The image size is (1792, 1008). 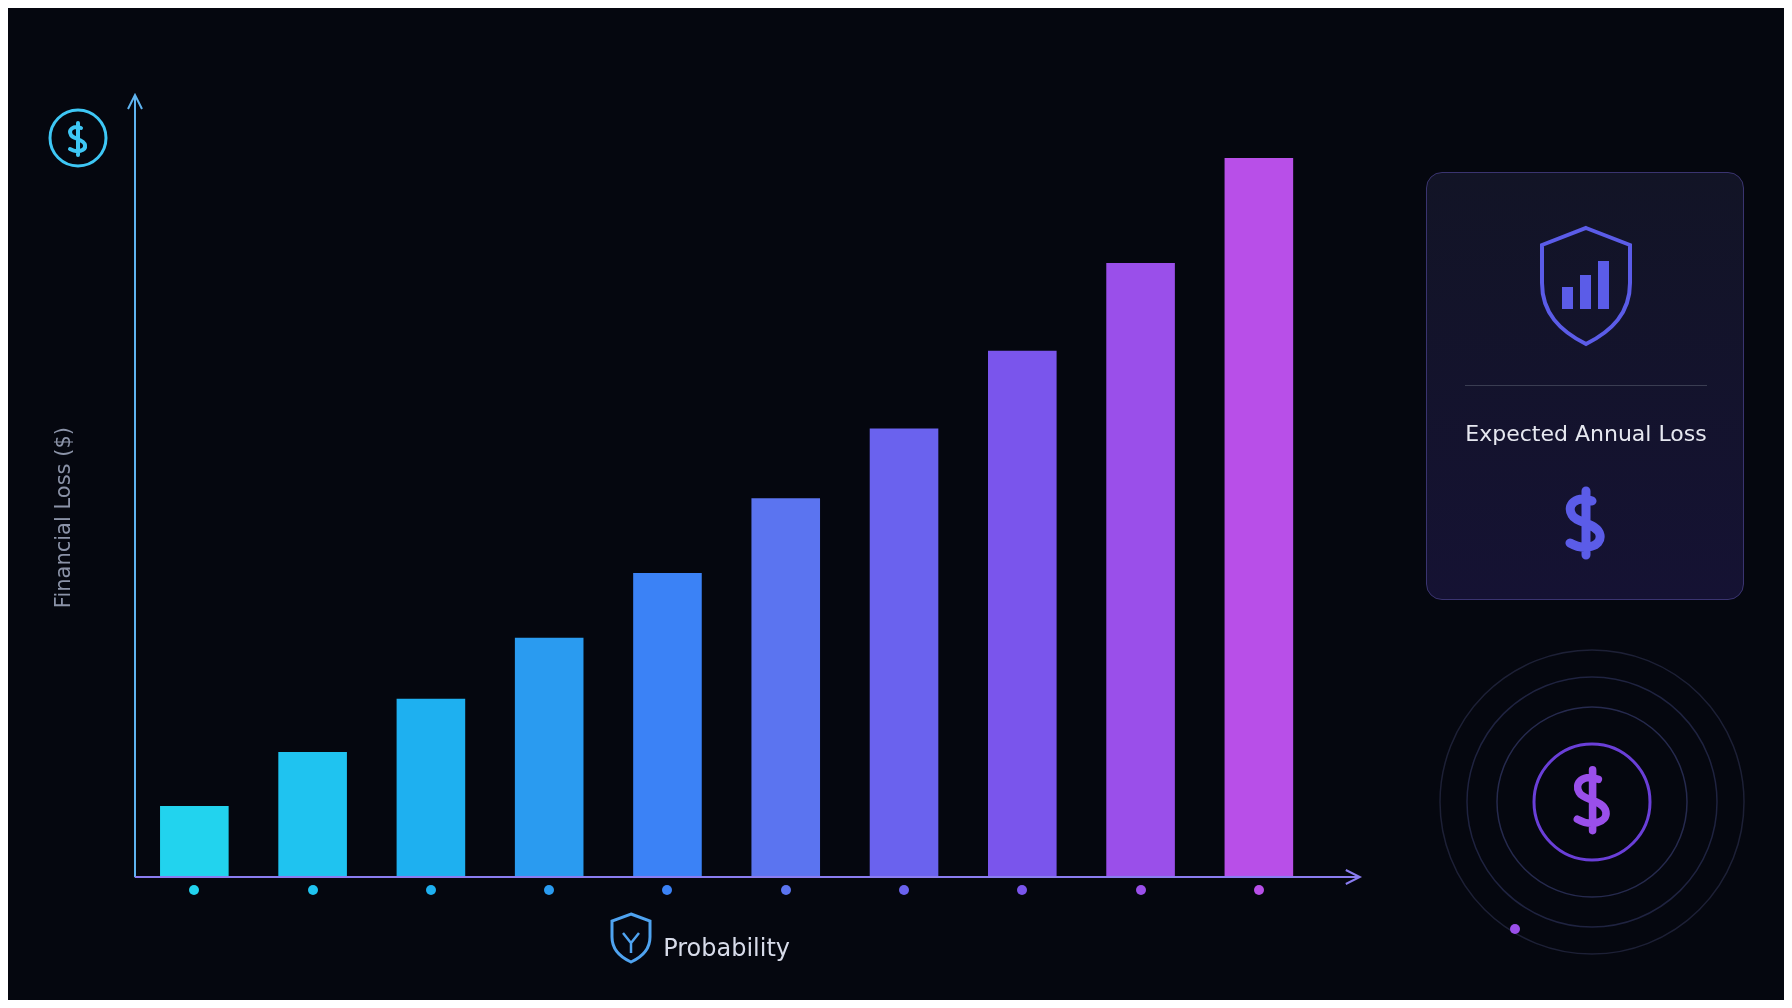 What do you see at coordinates (1585, 386) in the screenshot?
I see `card: Expected Annual Loss` at bounding box center [1585, 386].